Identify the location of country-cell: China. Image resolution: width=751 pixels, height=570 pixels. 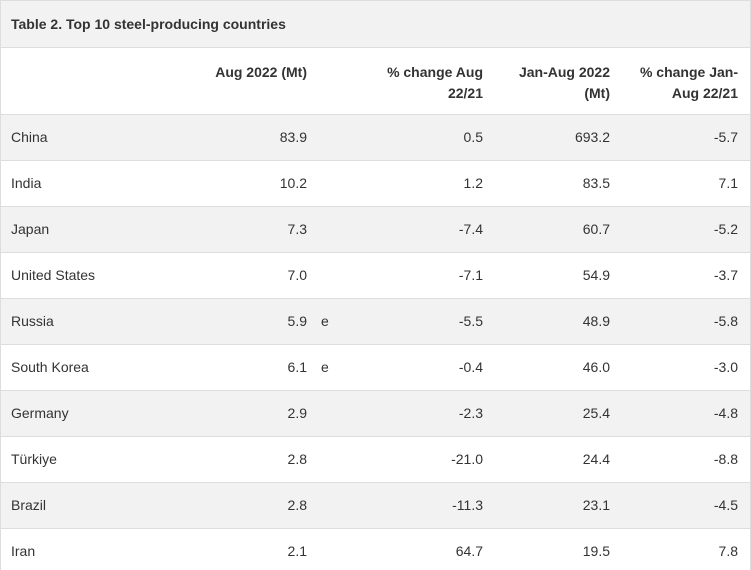
(91, 136).